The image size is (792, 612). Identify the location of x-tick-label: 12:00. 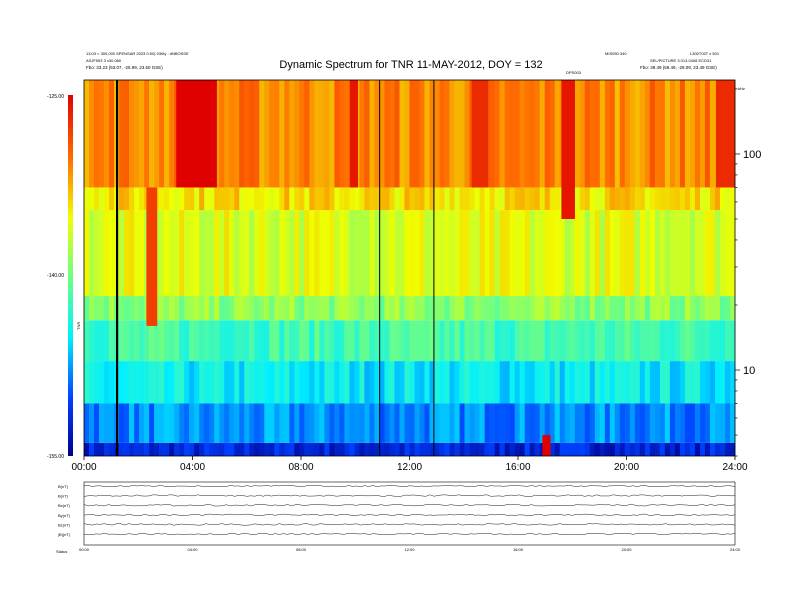
(409, 467).